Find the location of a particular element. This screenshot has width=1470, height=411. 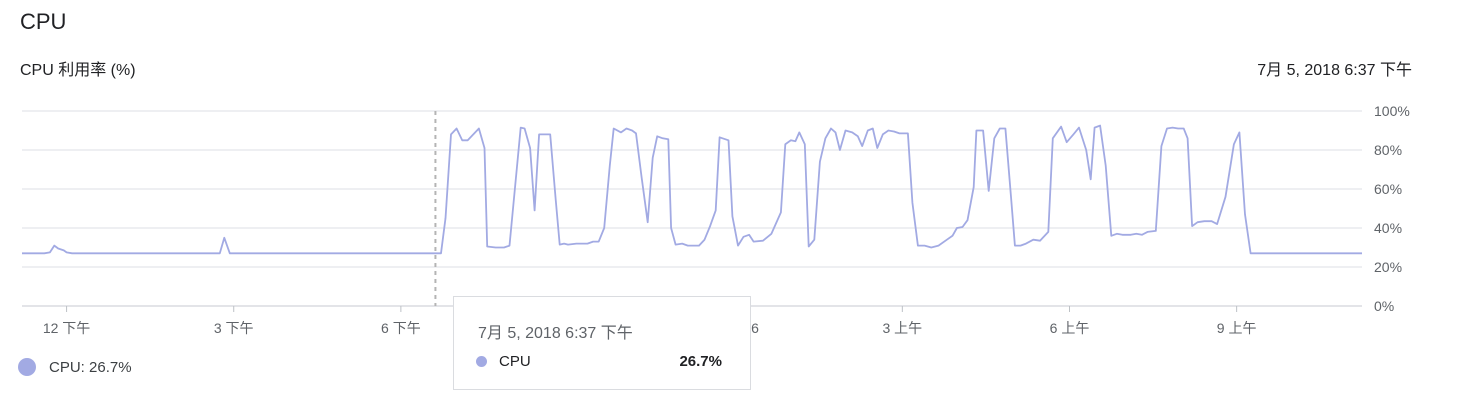

tooltip-series-name: CPU is located at coordinates (515, 361).